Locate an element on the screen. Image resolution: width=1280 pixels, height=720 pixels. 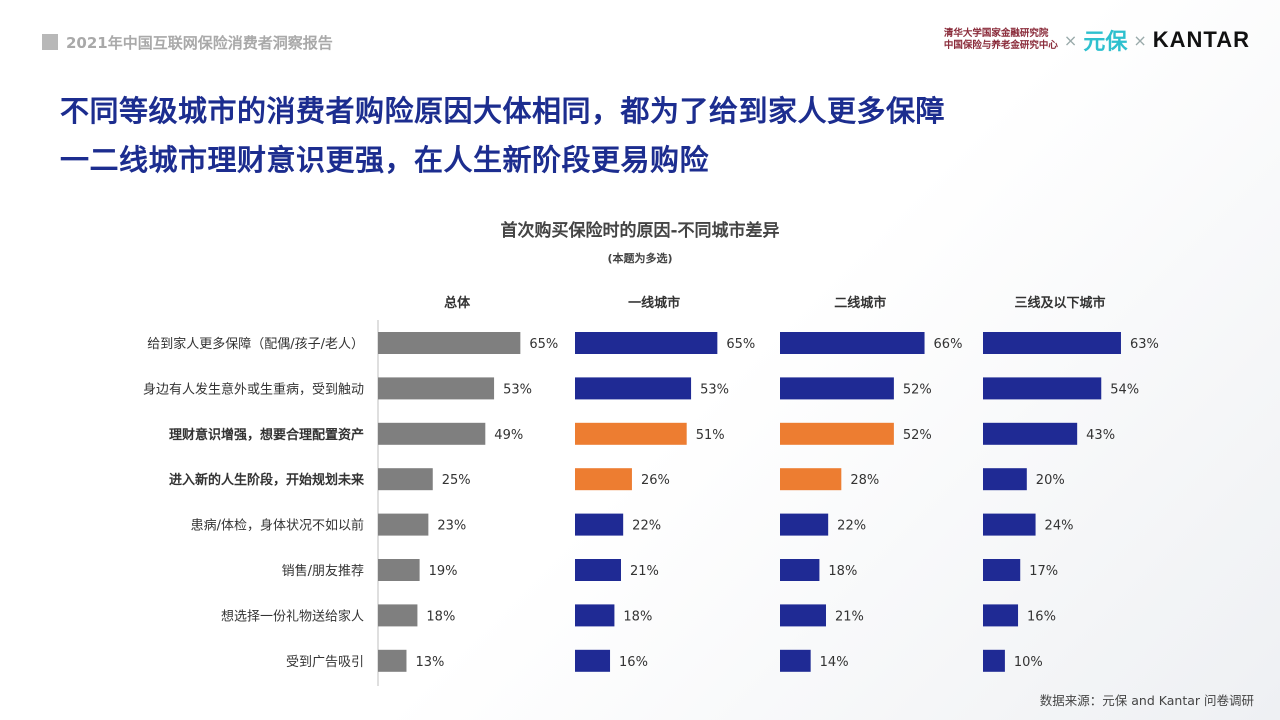
data-label: 26% is located at coordinates (655, 480).